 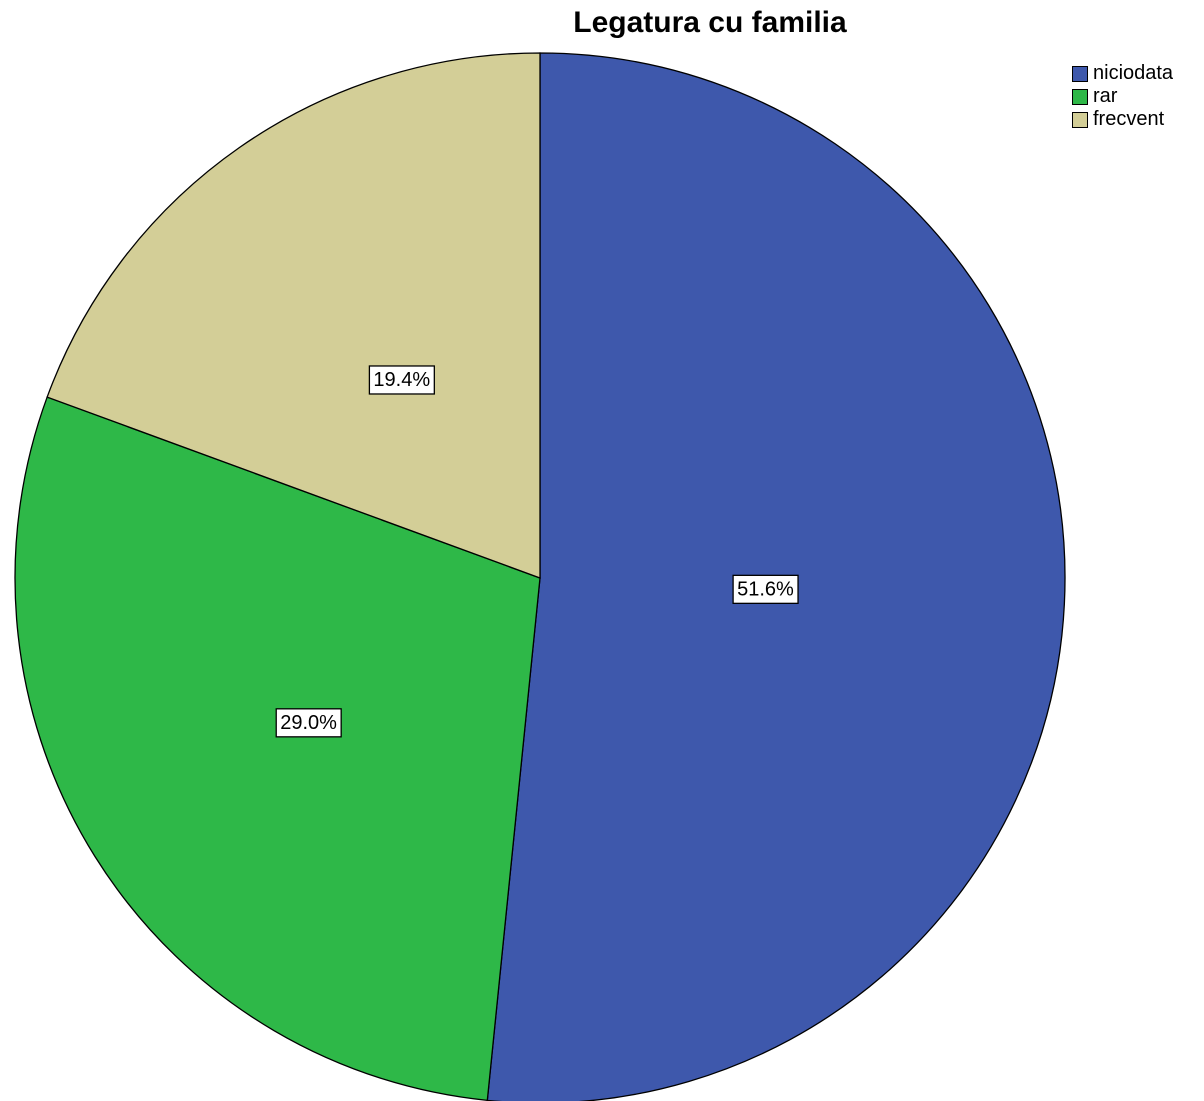 I want to click on chart-title: Legatura cu familia, so click(x=710, y=22).